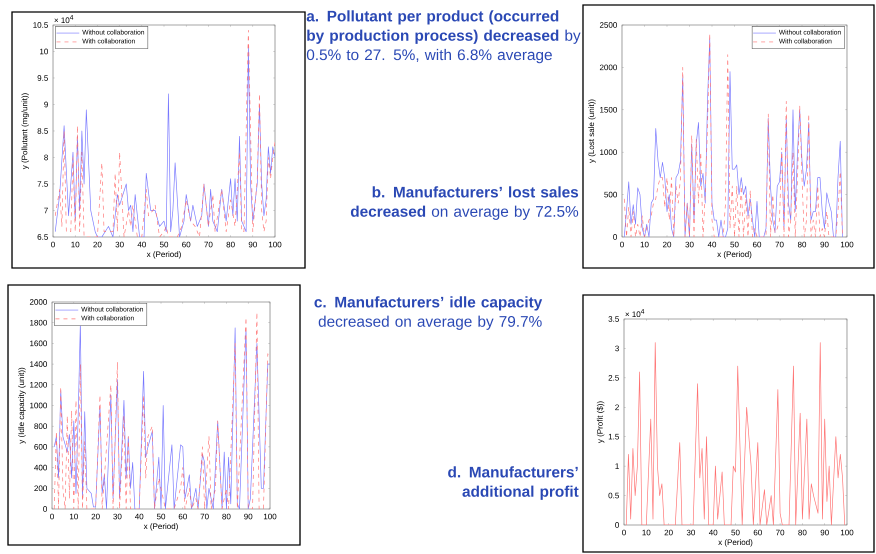  What do you see at coordinates (610, 195) in the screenshot?
I see `y-tick-label: 500` at bounding box center [610, 195].